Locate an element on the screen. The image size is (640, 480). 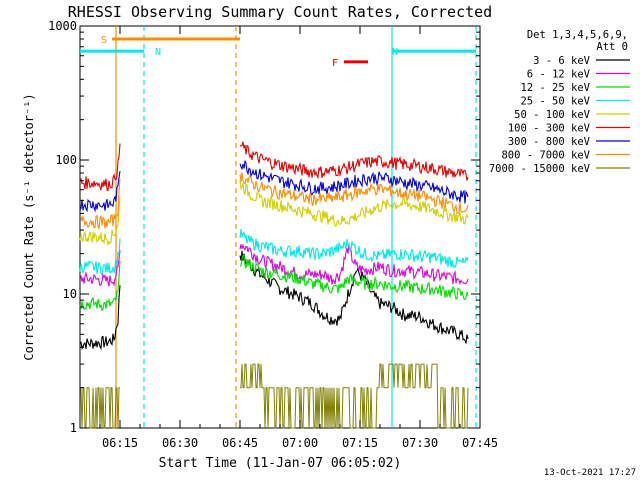
x-tick-label-6: 07:45 is located at coordinates (480, 443).